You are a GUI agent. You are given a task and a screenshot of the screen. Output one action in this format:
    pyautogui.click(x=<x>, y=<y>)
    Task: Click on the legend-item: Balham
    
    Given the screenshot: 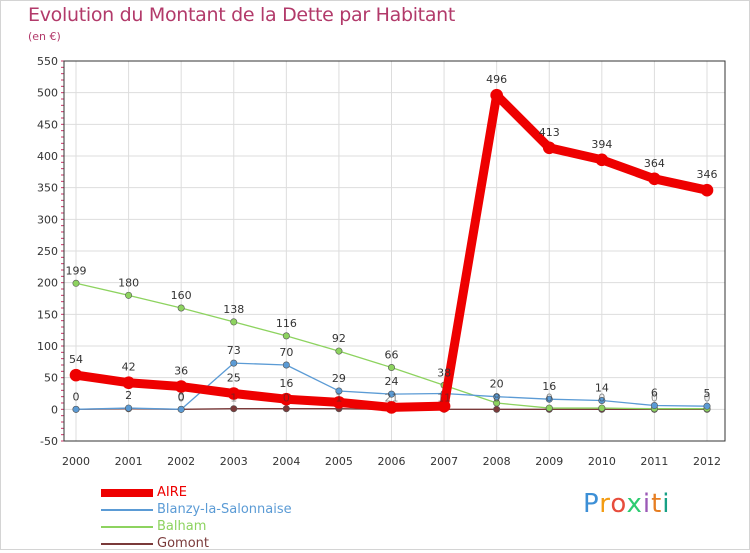 What is the action you would take?
    pyautogui.click(x=251, y=527)
    